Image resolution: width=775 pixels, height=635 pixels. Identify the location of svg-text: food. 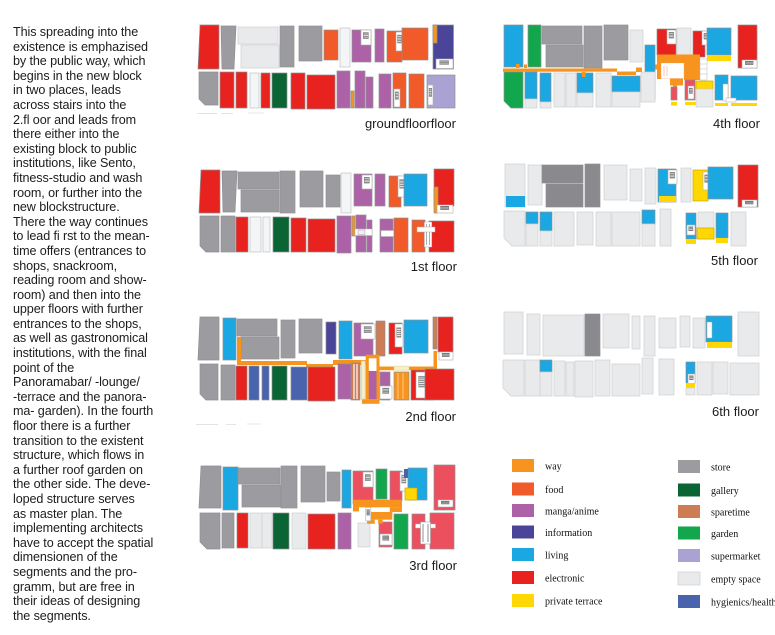
(554, 490).